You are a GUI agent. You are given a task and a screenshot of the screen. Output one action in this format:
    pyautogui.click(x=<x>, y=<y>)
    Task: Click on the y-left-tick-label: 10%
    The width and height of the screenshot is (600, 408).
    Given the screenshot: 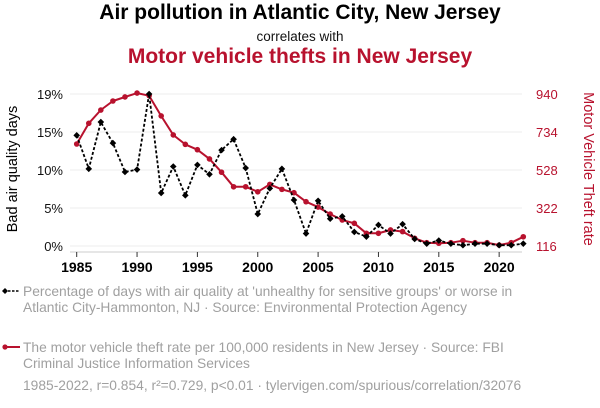 What is the action you would take?
    pyautogui.click(x=50, y=170)
    